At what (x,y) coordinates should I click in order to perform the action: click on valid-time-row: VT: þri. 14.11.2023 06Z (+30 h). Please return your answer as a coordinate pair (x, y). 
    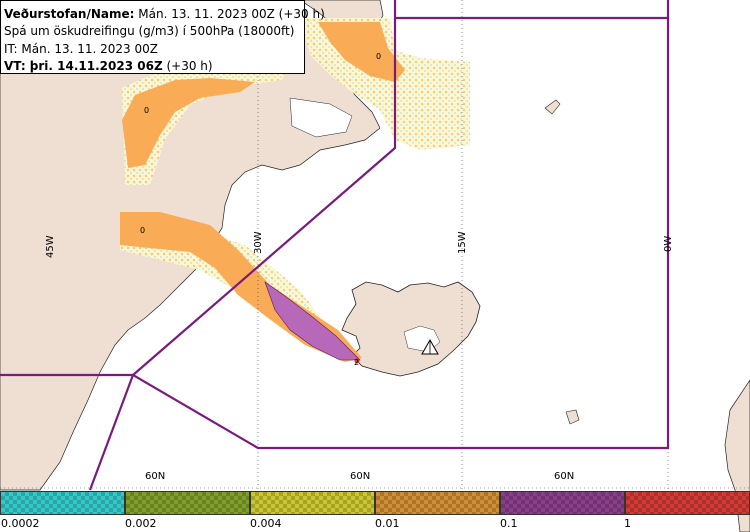
    Looking at the image, I should click on (154, 66).